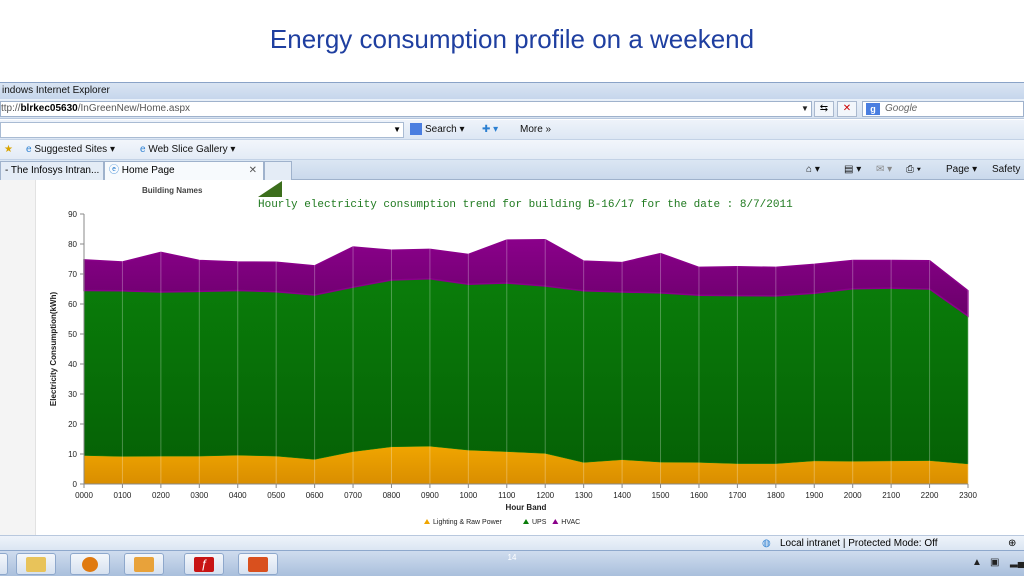 This screenshot has width=1024, height=576. Describe the element at coordinates (72, 454) in the screenshot. I see `y-tick-label: 10` at that location.